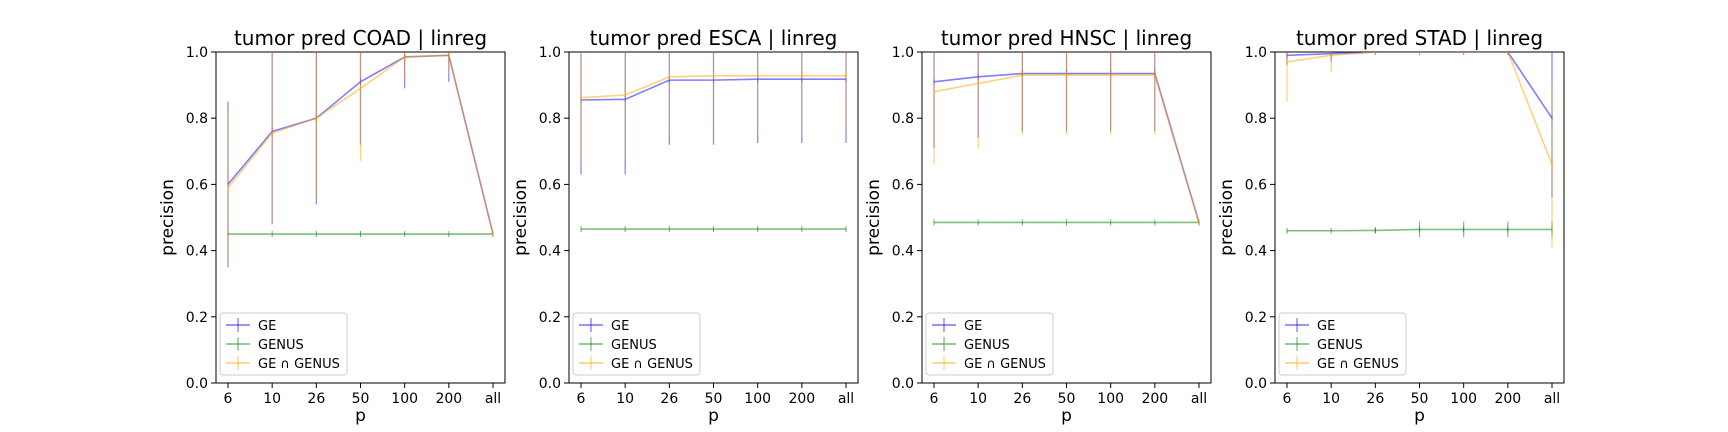  What do you see at coordinates (360, 38) in the screenshot?
I see `chart-title: tumor pred COAD | linreg` at bounding box center [360, 38].